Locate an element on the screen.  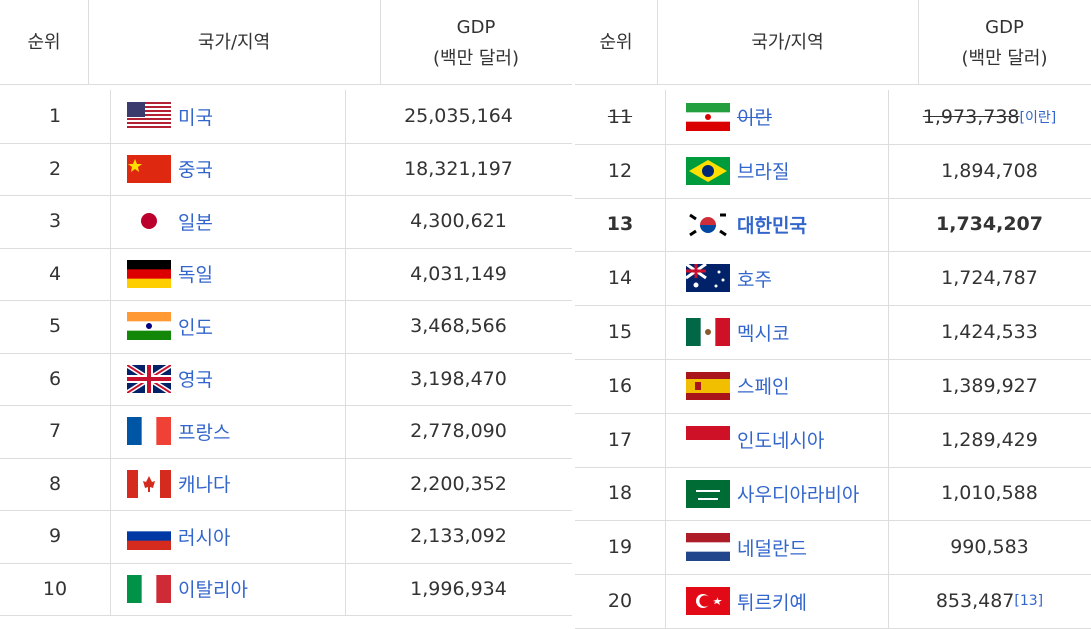
gdp-cell: 1,424,533 is located at coordinates (989, 332).